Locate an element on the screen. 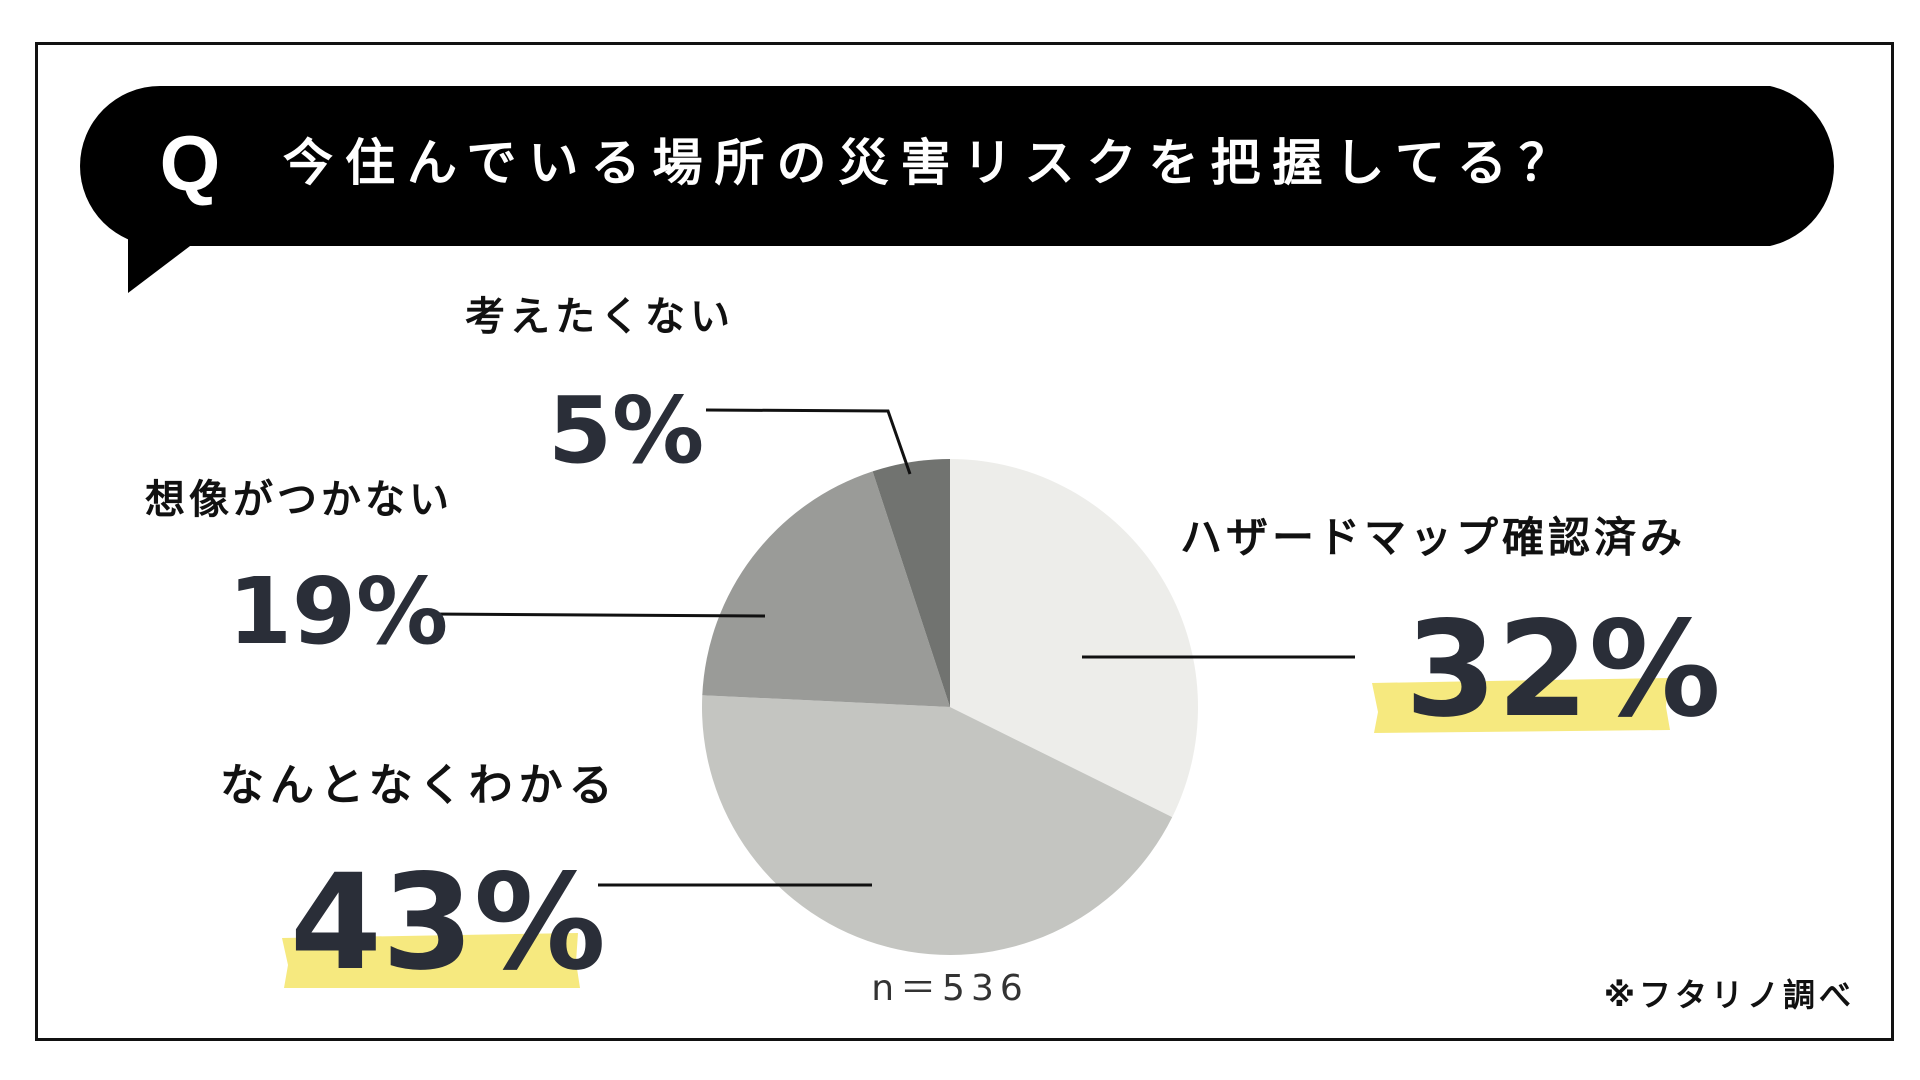 The width and height of the screenshot is (1920, 1080). pie-slices is located at coordinates (949, 707).